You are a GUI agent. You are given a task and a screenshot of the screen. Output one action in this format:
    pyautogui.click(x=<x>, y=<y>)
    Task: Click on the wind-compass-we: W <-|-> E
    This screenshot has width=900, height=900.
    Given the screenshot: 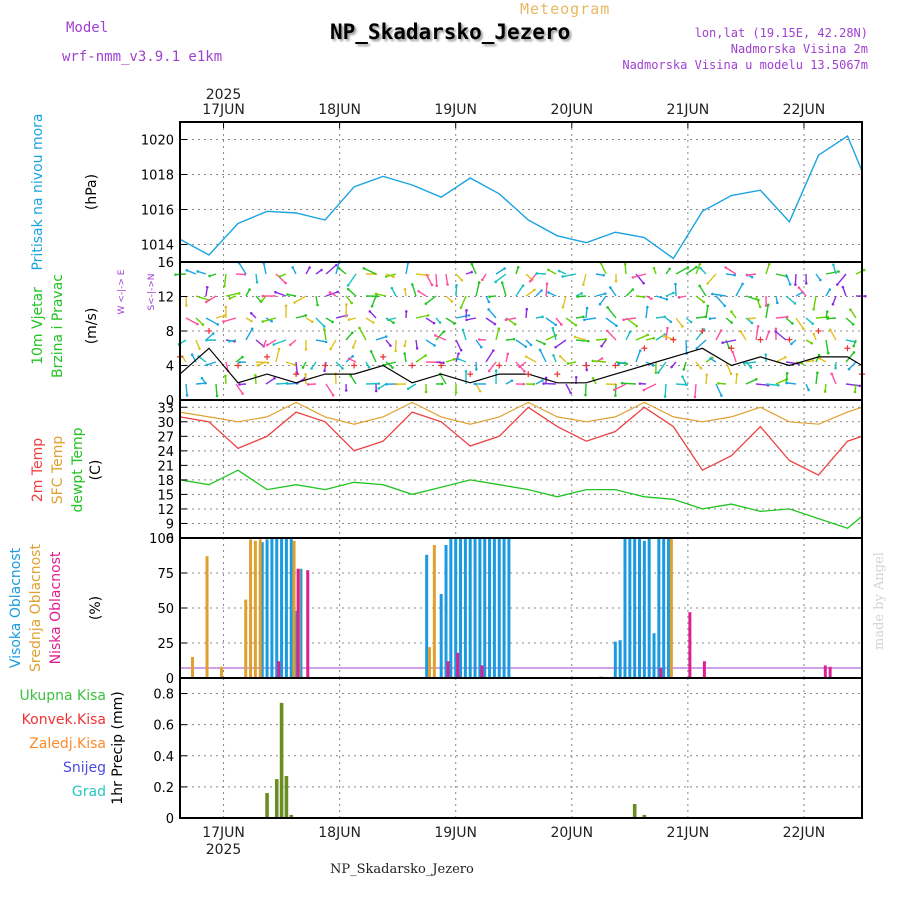 What is the action you would take?
    pyautogui.click(x=122, y=291)
    